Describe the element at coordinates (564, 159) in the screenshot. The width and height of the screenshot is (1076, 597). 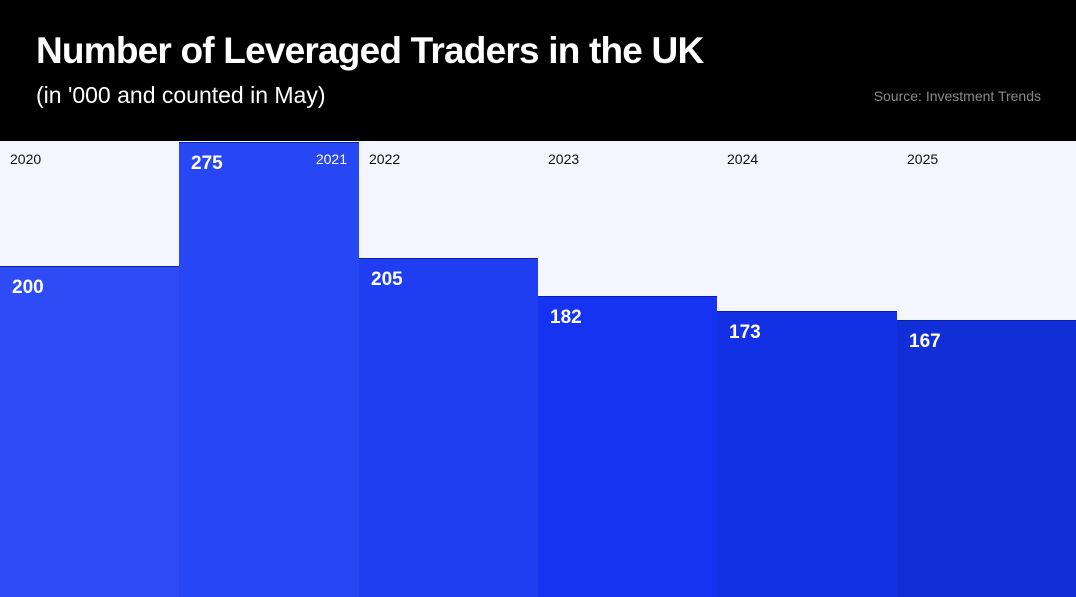
I see `x-tick-label: 2023` at that location.